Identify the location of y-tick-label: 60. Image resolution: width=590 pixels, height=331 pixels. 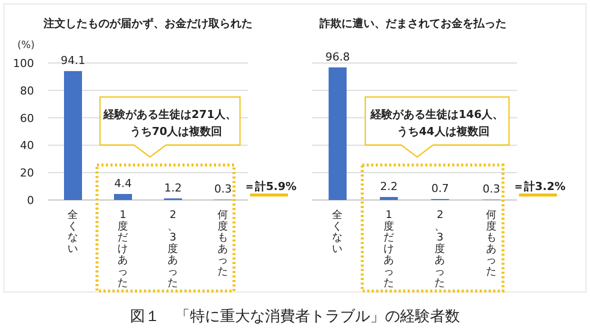
(27, 118).